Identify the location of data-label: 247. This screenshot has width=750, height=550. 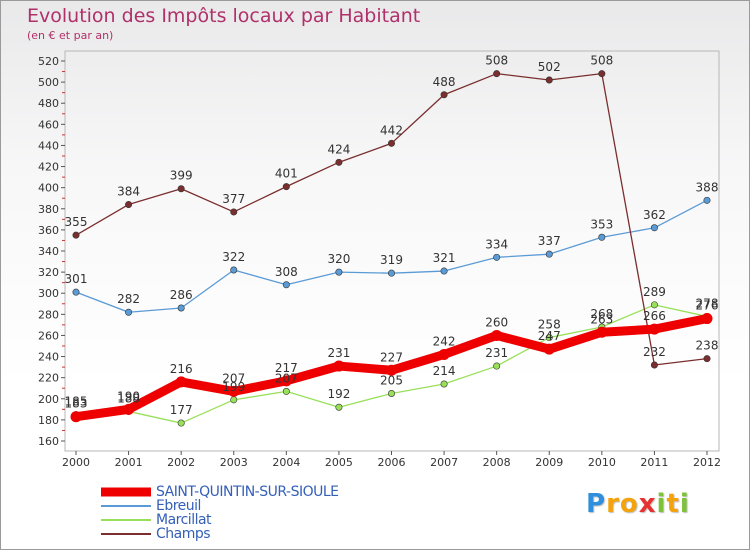
(549, 336).